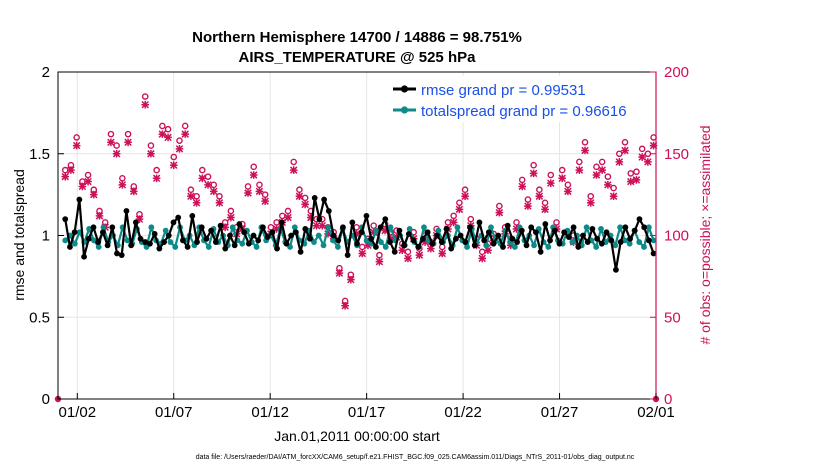 This screenshot has height=470, width=830. Describe the element at coordinates (676, 236) in the screenshot. I see `y-tick-label-right: 100` at that location.